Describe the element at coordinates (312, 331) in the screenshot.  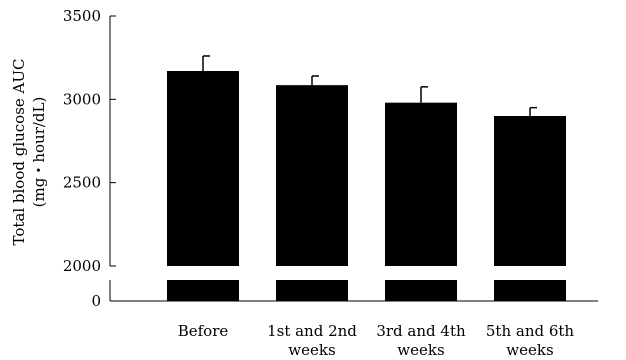
I see `x-tick-label: 1st and 2nd` at that location.